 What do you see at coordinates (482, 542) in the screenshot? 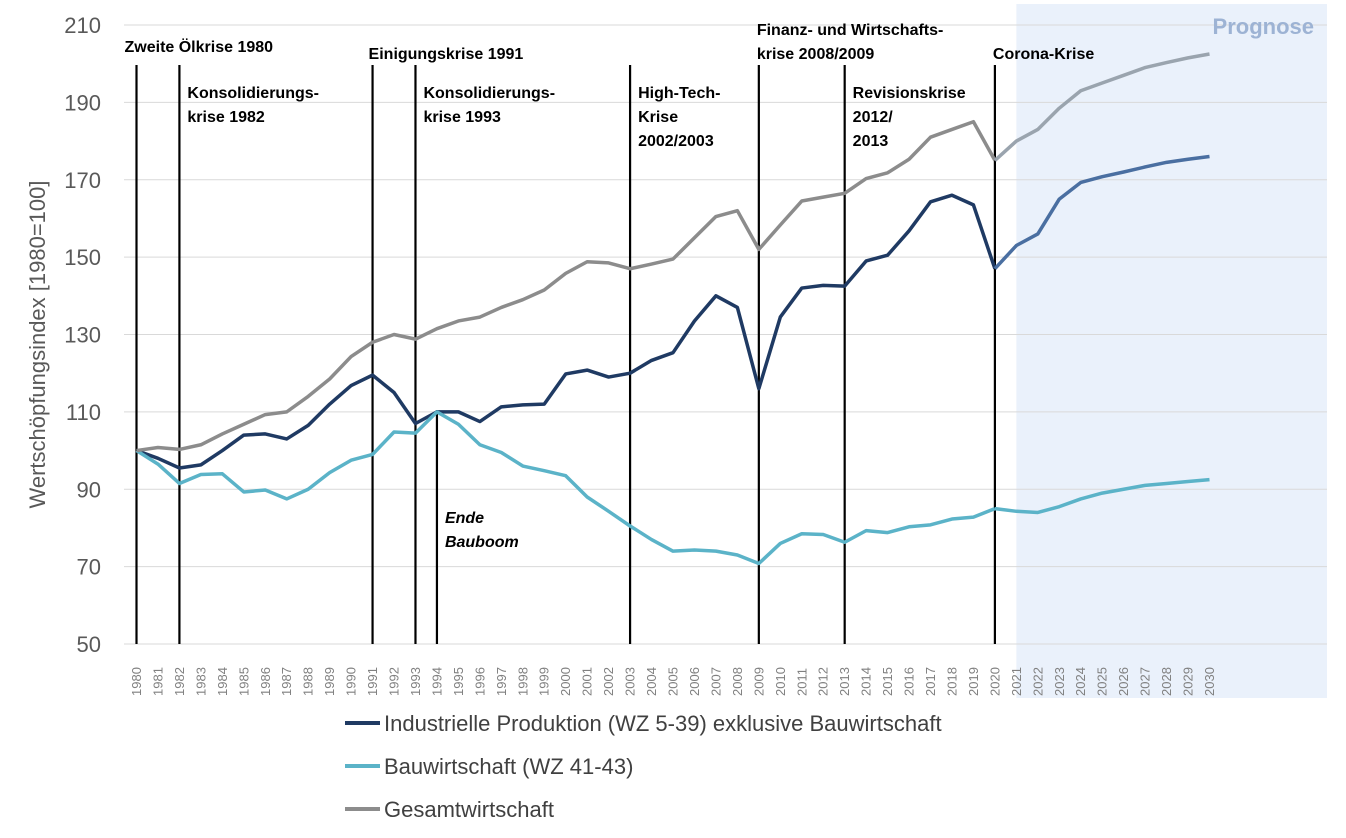
I see `crisis-label: Bauboom` at bounding box center [482, 542].